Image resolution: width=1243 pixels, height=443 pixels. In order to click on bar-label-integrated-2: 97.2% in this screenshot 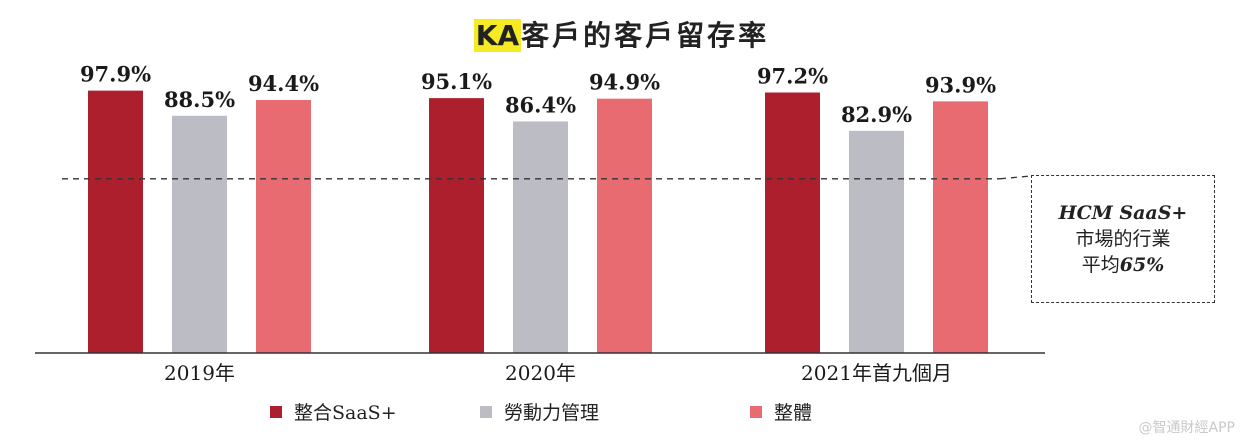, I will do `click(792, 76)`.